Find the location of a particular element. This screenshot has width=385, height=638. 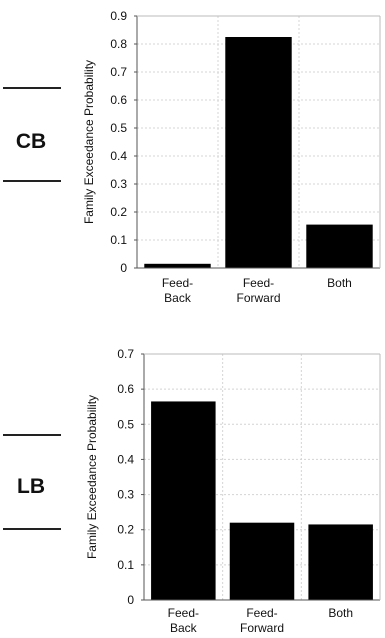

y-axis-label-lb: Family Exceedance Probability is located at coordinates (92, 477).